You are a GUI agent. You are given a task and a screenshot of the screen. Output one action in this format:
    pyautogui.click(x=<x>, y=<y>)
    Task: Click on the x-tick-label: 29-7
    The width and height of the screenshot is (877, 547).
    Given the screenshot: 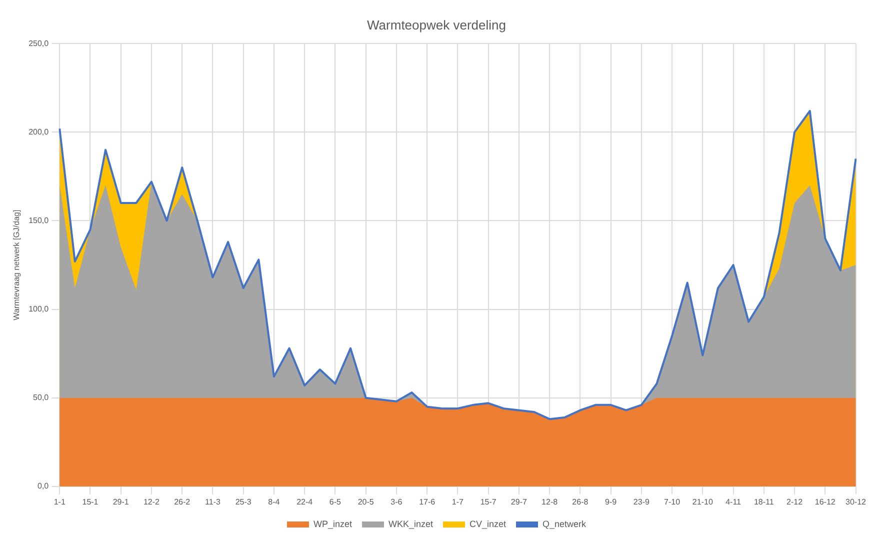 What is the action you would take?
    pyautogui.click(x=519, y=501)
    